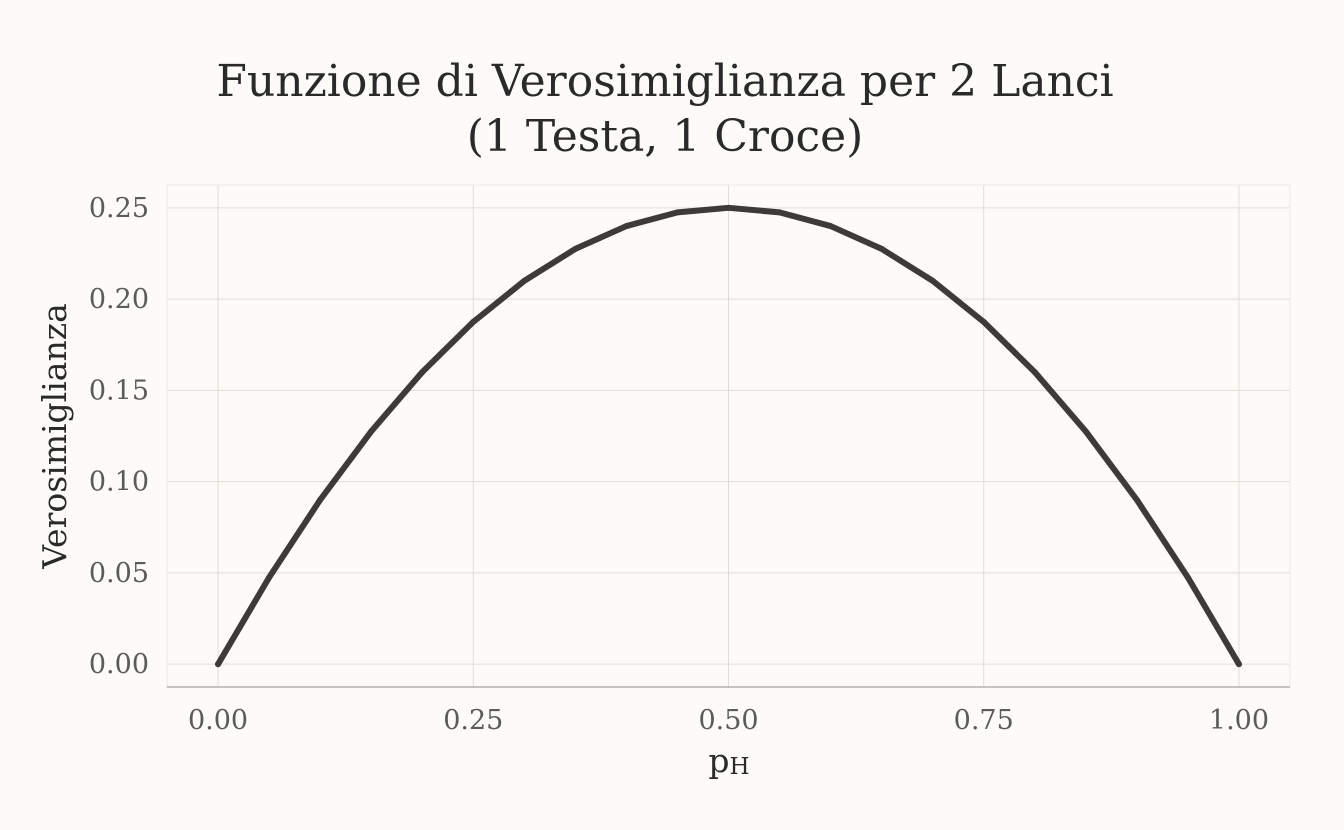 This screenshot has height=830, width=1344. What do you see at coordinates (119, 573) in the screenshot?
I see `y-tick-label: 0.05` at bounding box center [119, 573].